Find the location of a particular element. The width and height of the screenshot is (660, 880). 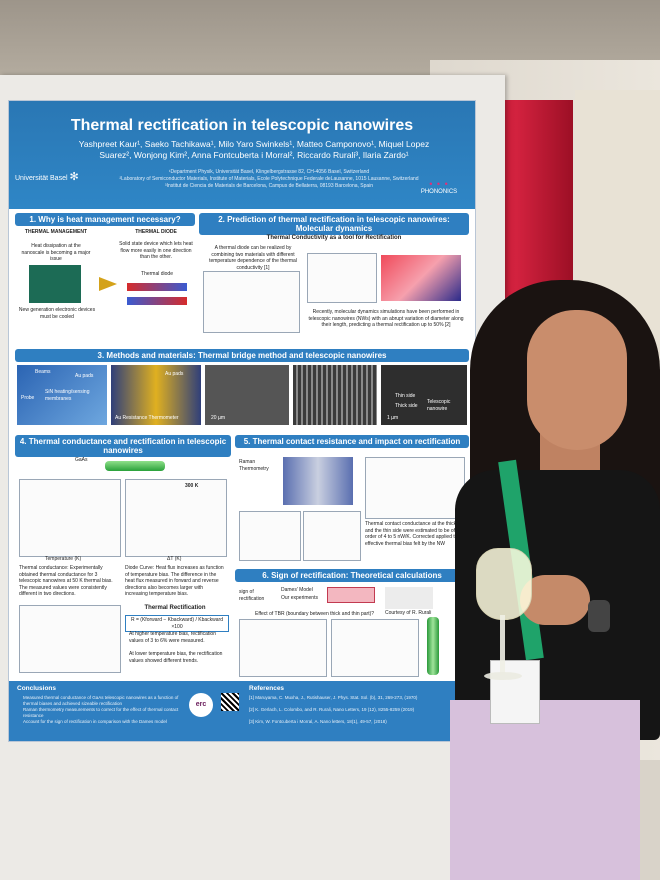

conclusions-heading: Conclusions is located at coordinates (37, 688).